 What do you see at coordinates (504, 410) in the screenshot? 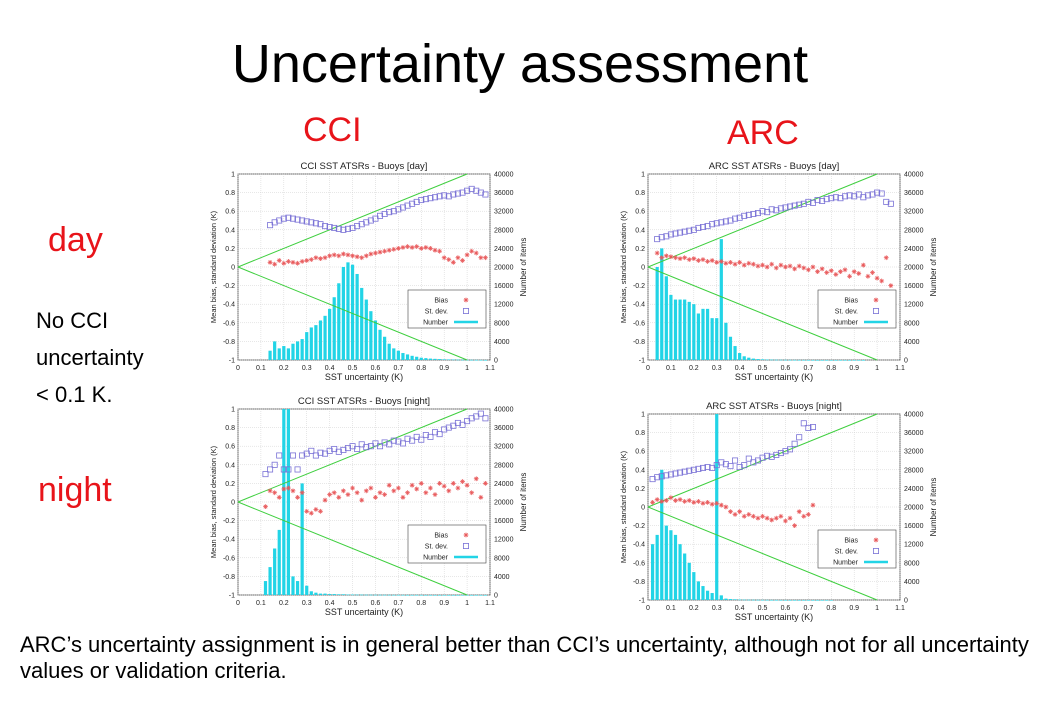
I see `y2-tick-label: 40000` at bounding box center [504, 410].